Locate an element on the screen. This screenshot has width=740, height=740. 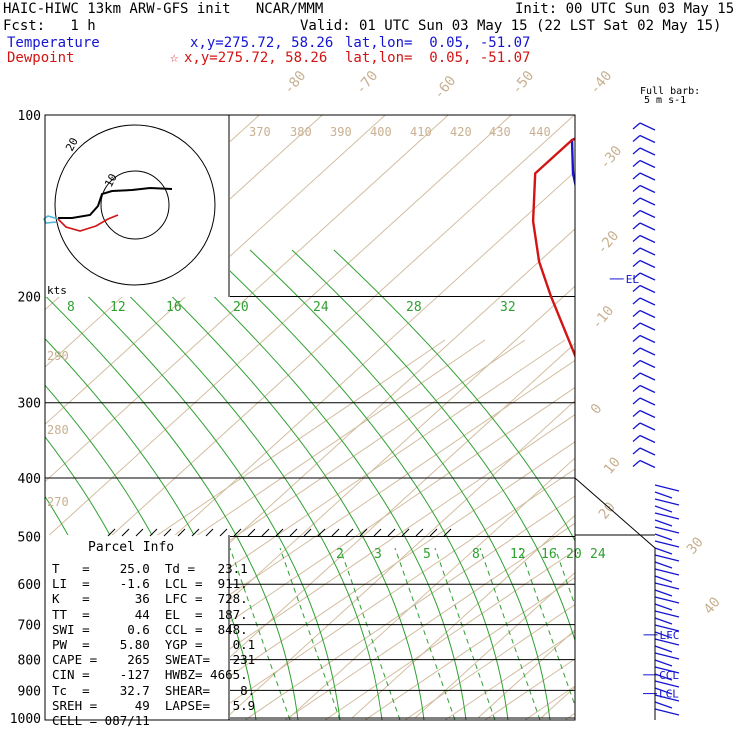
mixing-ratio-label: 12 is located at coordinates (518, 554).